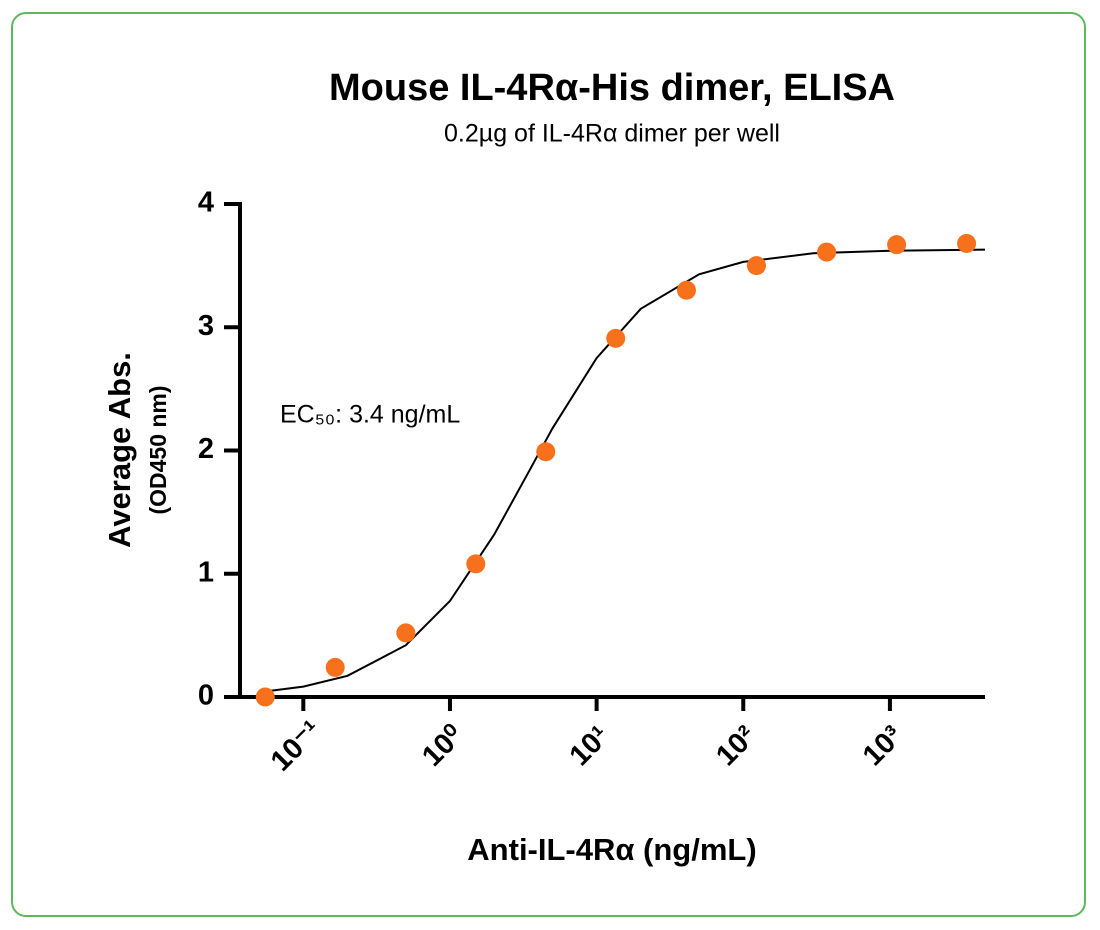  What do you see at coordinates (612, 134) in the screenshot?
I see `chart-subtitle: 0.2µg of IL-4Rα dimer per well` at bounding box center [612, 134].